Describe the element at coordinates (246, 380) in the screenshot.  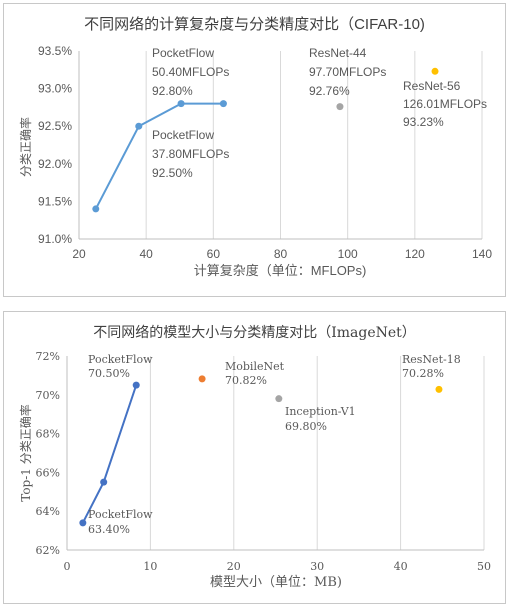
I see `data-label: 70.82%` at that location.